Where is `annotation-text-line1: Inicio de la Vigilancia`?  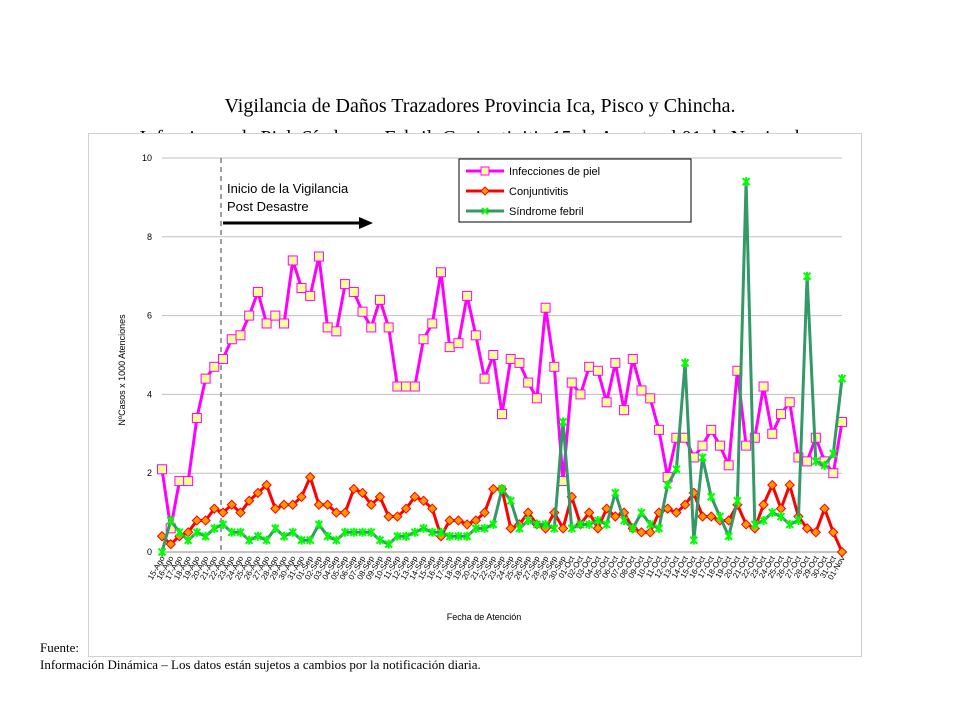
annotation-text-line1: Inicio de la Vigilancia is located at coordinates (288, 188).